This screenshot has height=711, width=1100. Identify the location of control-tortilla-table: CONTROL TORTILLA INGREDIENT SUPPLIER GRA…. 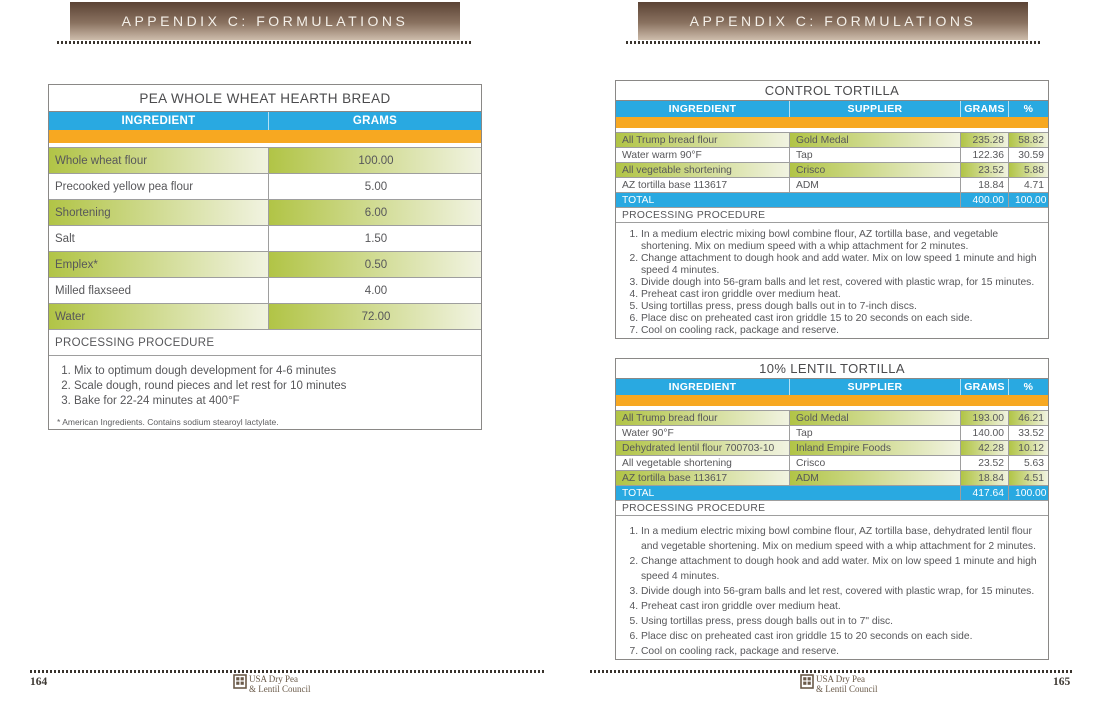
(832, 209).